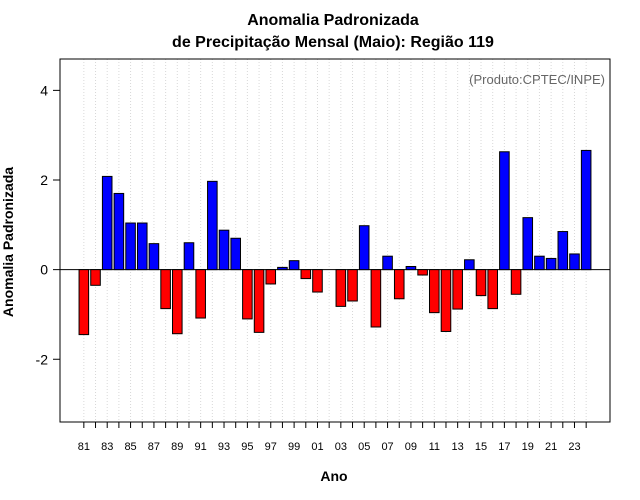 The image size is (640, 500). Describe the element at coordinates (271, 447) in the screenshot. I see `x-tick-label-97: 97` at that location.